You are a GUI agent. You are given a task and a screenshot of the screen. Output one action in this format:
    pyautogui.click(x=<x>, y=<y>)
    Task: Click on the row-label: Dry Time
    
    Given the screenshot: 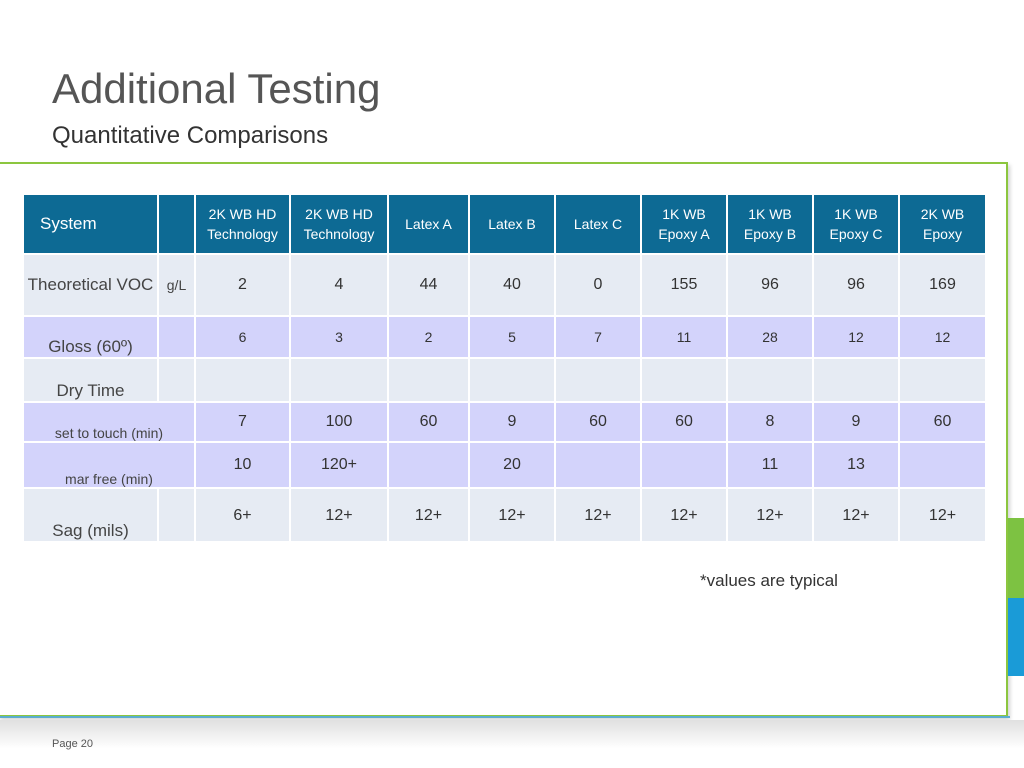 What is the action you would take?
    pyautogui.click(x=90, y=380)
    